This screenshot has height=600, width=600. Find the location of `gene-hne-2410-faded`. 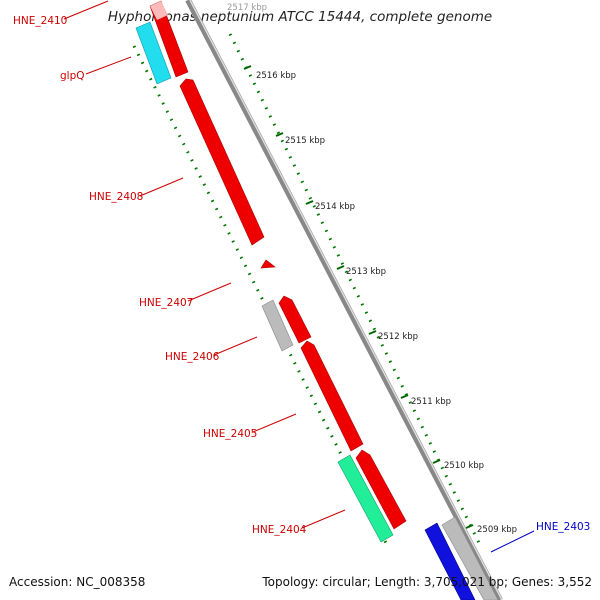

gene-hne-2410-faded is located at coordinates (159, 10).